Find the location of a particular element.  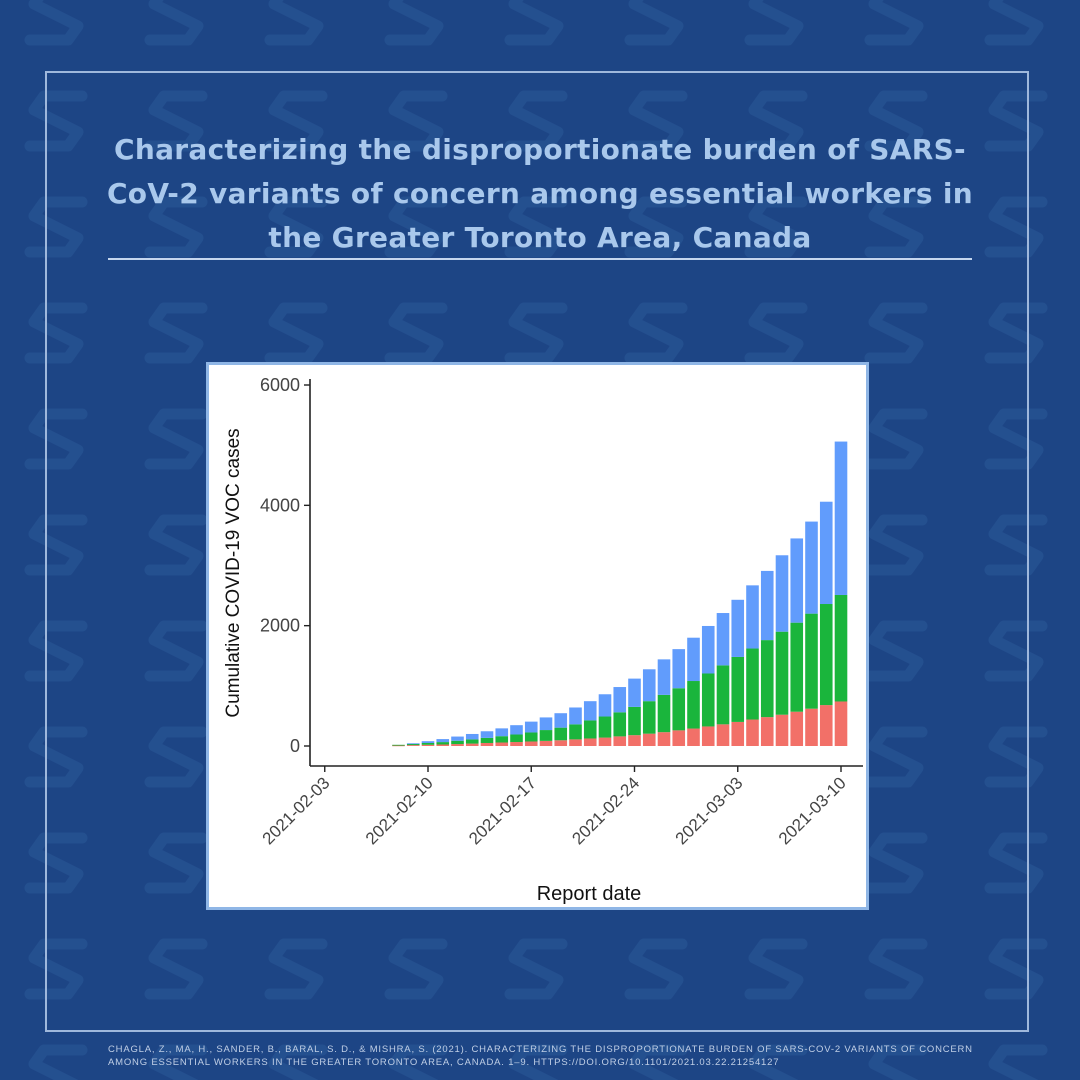

x-tick-label: 2021-02-03 is located at coordinates (296, 810).